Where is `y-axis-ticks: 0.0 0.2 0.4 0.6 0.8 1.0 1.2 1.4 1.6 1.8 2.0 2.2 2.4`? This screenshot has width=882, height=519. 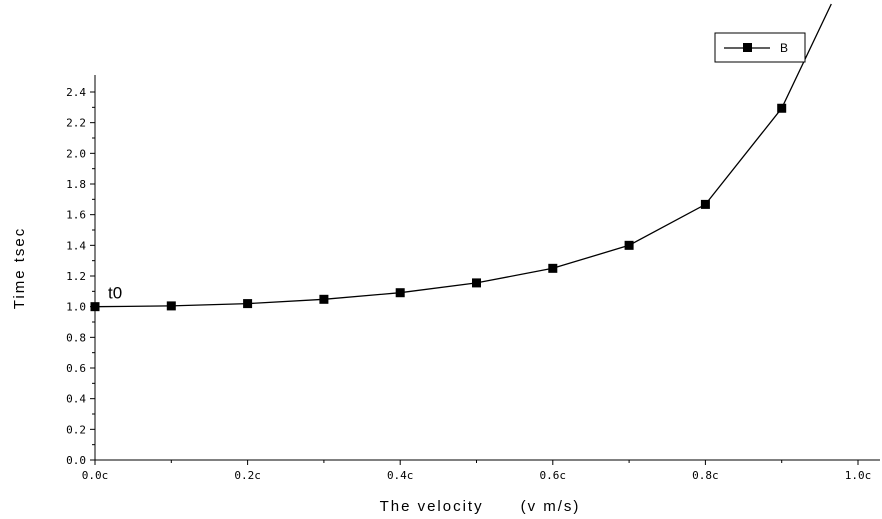
y-axis-ticks: 0.0 0.2 0.4 0.6 0.8 1.0 1.2 1.4 1.6 1.8 2.0 2.2 2.4 is located at coordinates (80, 276).